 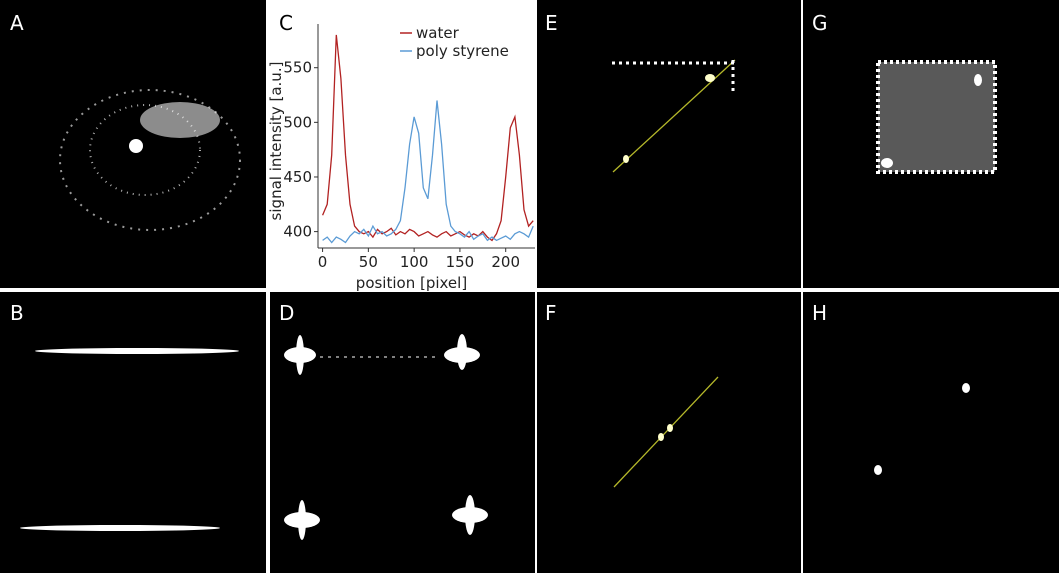 What do you see at coordinates (551, 313) in the screenshot?
I see `panel-label: F` at bounding box center [551, 313].